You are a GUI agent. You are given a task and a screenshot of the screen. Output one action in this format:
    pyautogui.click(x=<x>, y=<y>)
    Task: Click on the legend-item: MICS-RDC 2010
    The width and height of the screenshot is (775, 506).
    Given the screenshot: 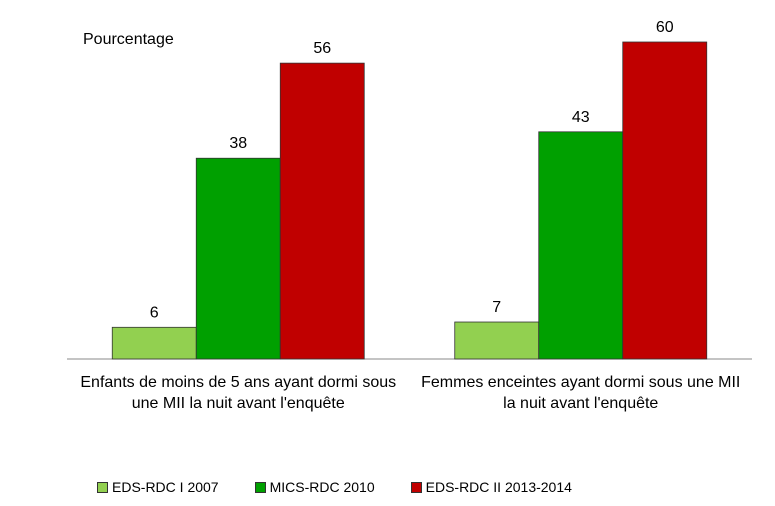 What is the action you would take?
    pyautogui.click(x=314, y=487)
    